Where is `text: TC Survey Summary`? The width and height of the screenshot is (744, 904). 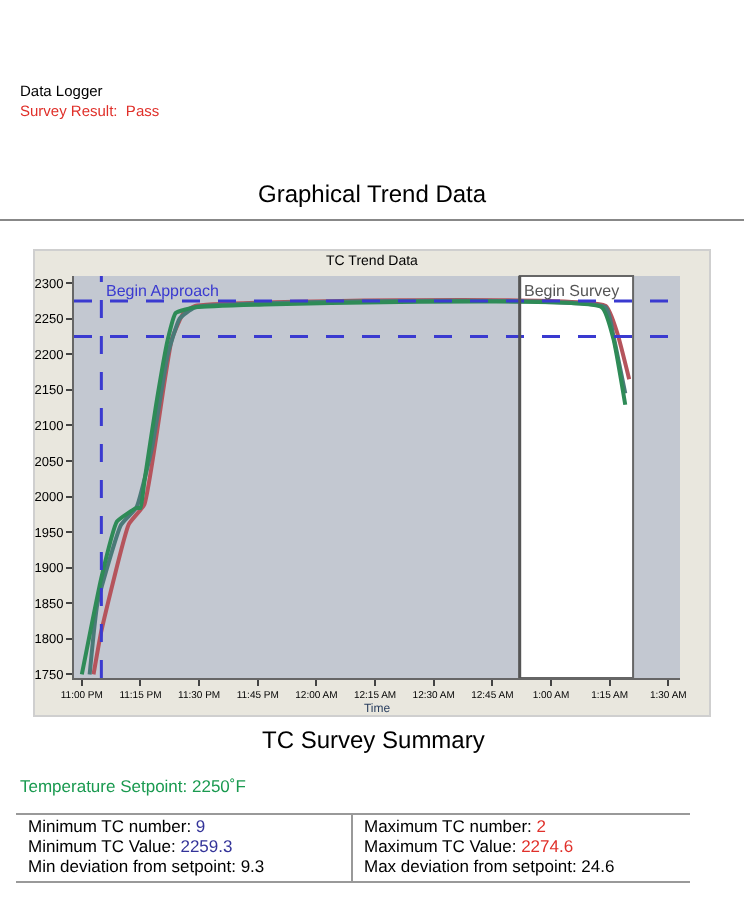 text: TC Survey Summary is located at coordinates (373, 740).